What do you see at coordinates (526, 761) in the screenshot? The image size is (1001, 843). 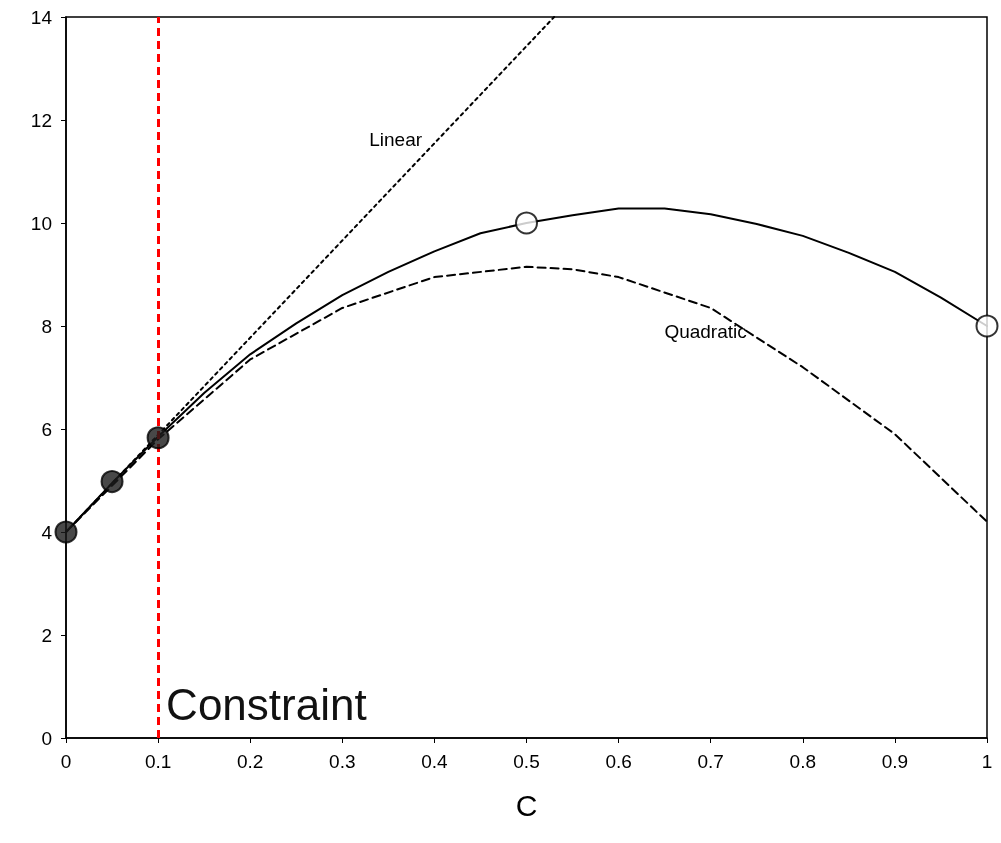 I see `x-tick-label: 0.5` at bounding box center [526, 761].